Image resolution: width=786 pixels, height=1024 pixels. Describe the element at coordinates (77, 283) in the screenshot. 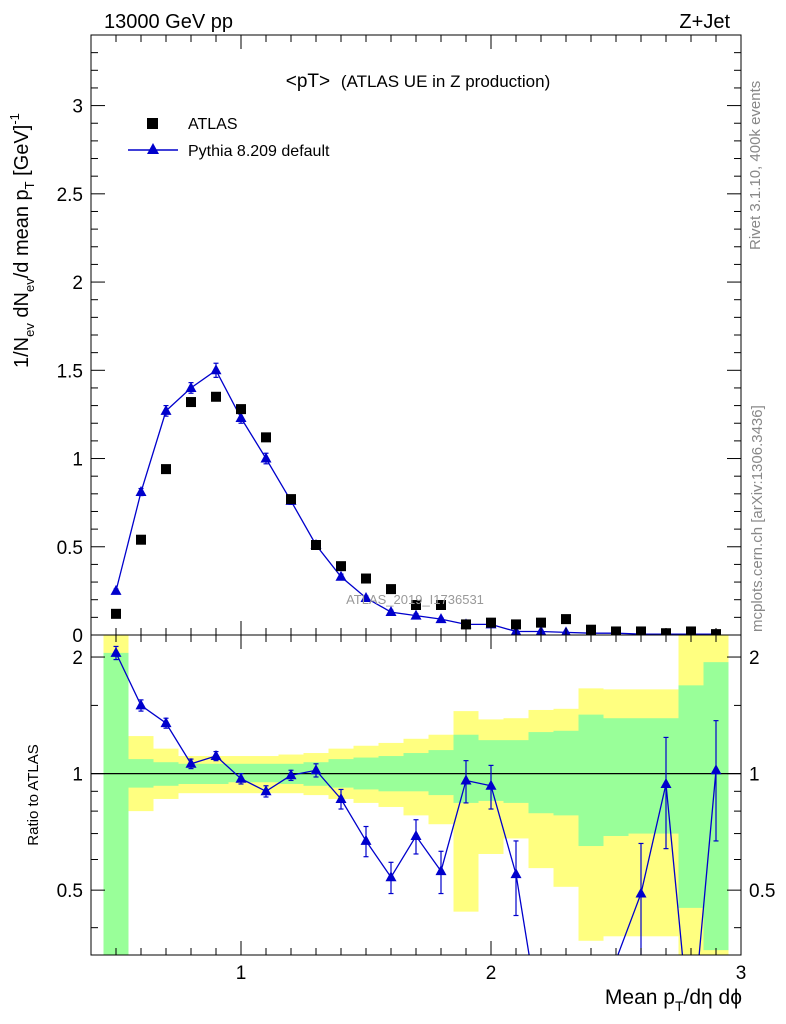

I see `main-ytick-label: 2` at that location.